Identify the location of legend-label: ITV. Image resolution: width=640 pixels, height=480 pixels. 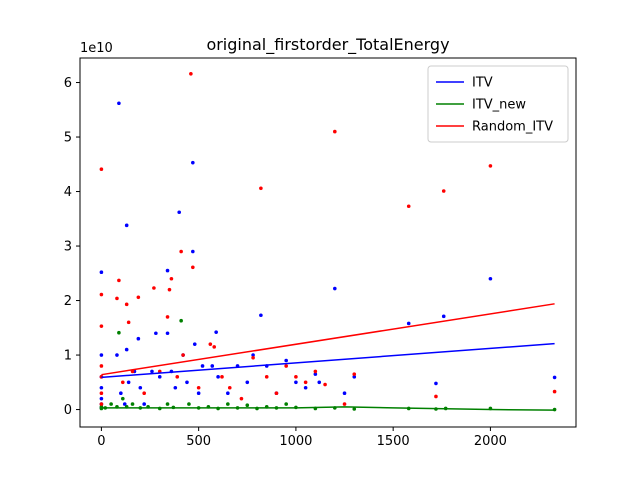
(482, 83).